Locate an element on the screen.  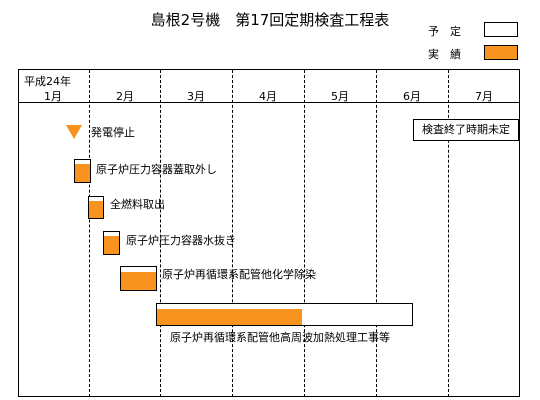
month-label: 1月 is located at coordinates (53, 96).